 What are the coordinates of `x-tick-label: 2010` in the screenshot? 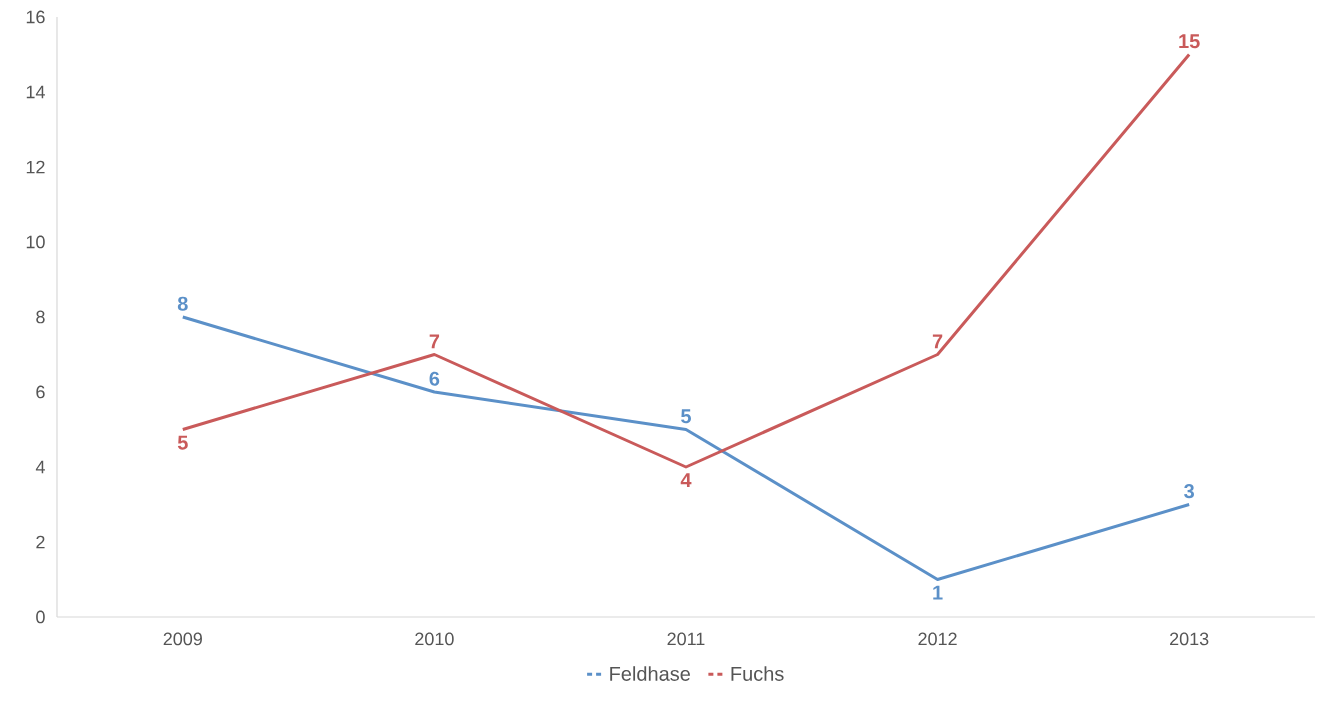 It's located at (434, 639).